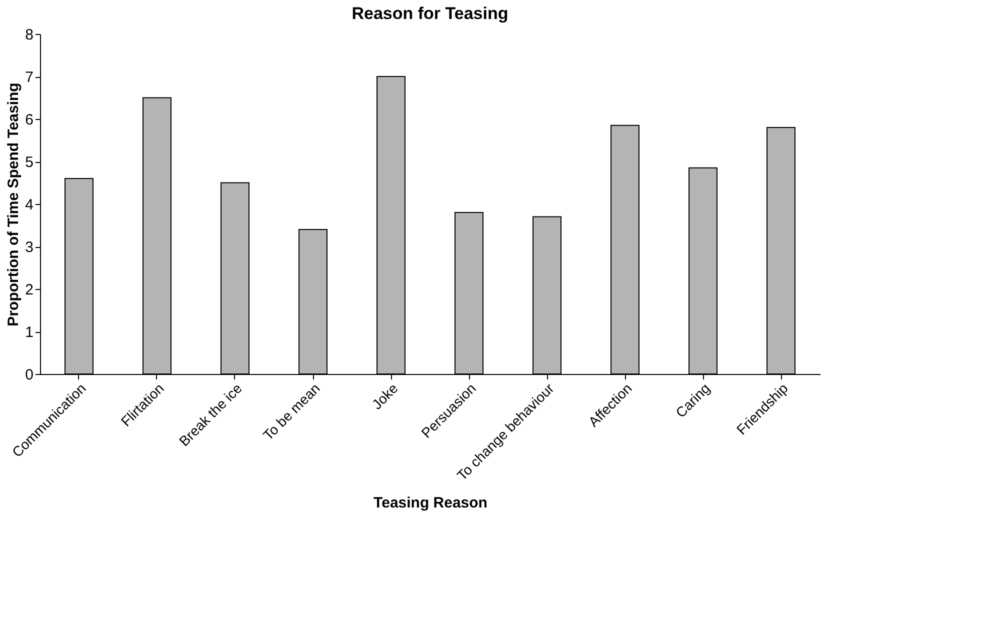  I want to click on y-tick-label: 3, so click(29, 247).